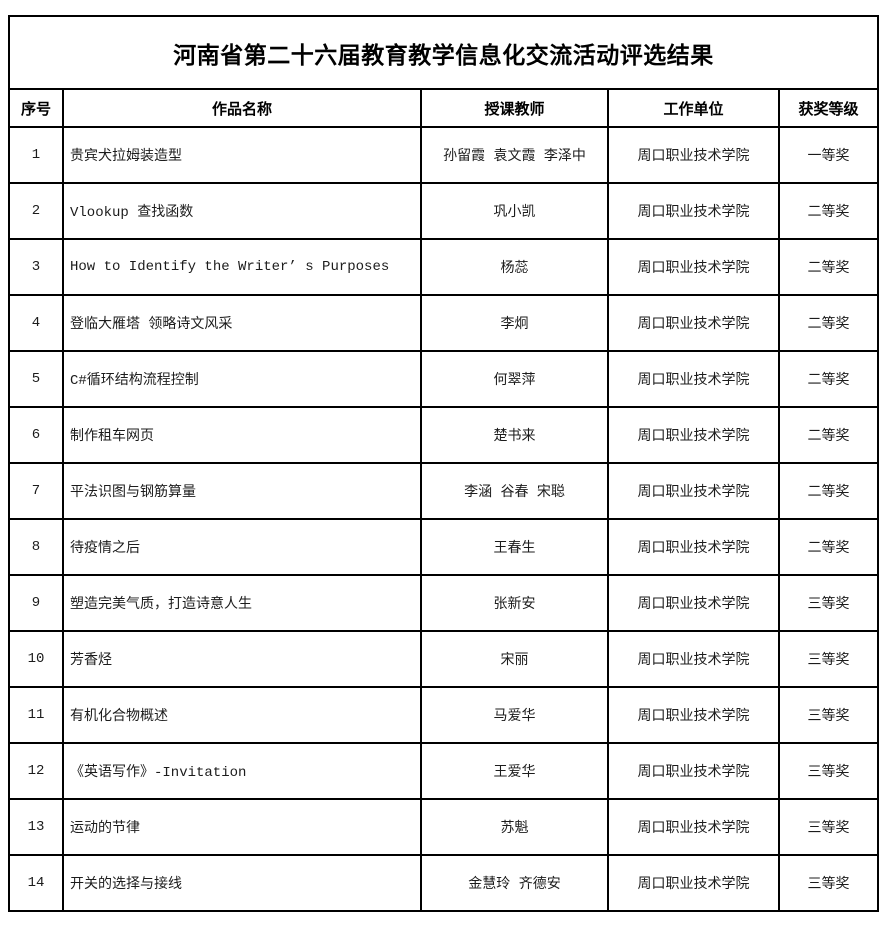  I want to click on cell-award: 一等奖, so click(828, 155).